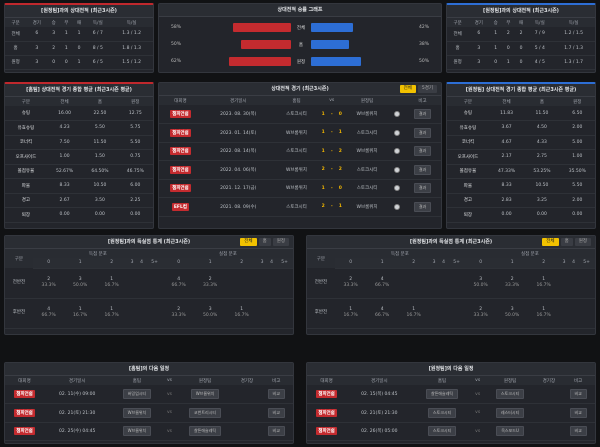 This screenshot has height=447, width=600. I want to click on away-team-label: 옥스포드U, so click(510, 431).